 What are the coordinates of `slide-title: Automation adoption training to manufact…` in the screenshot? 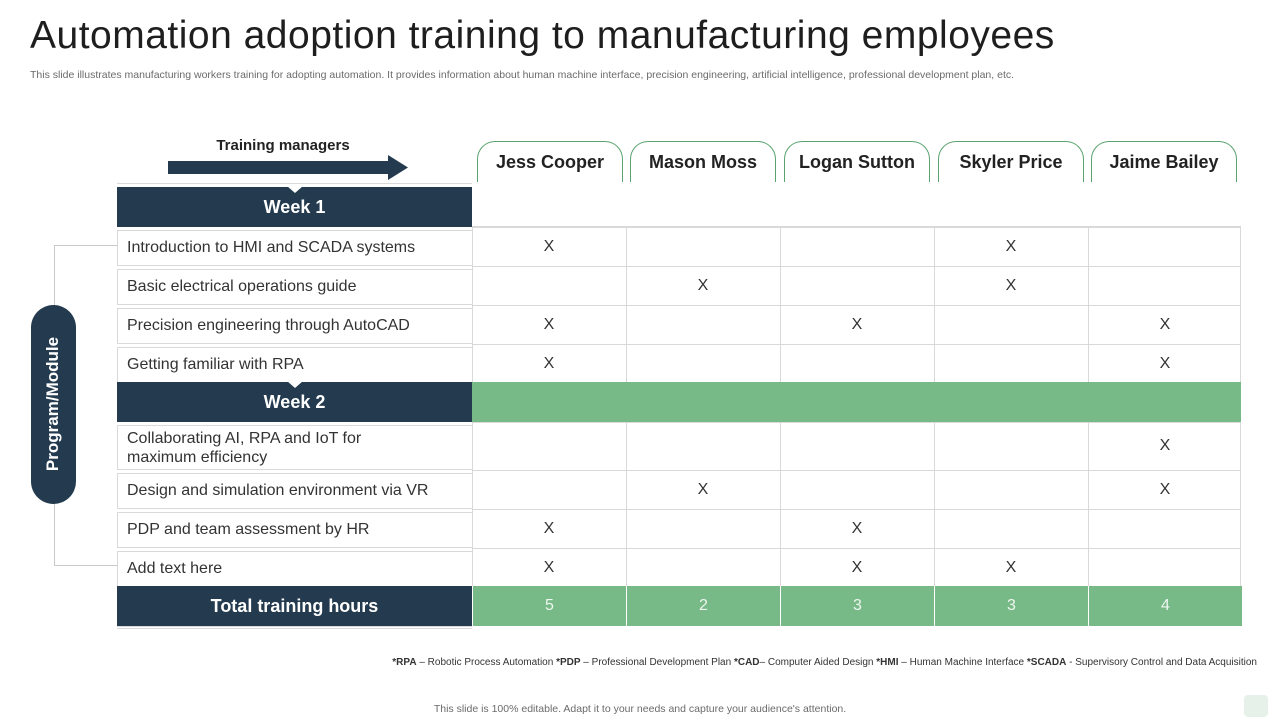 It's located at (542, 35).